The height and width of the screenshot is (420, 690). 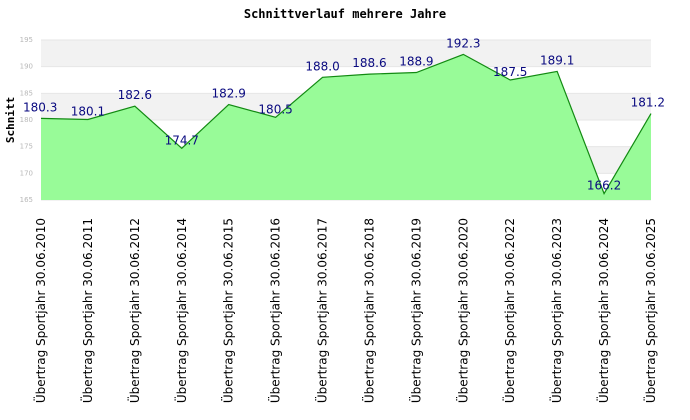 What do you see at coordinates (346, 53) in the screenshot?
I see `background-band` at bounding box center [346, 53].